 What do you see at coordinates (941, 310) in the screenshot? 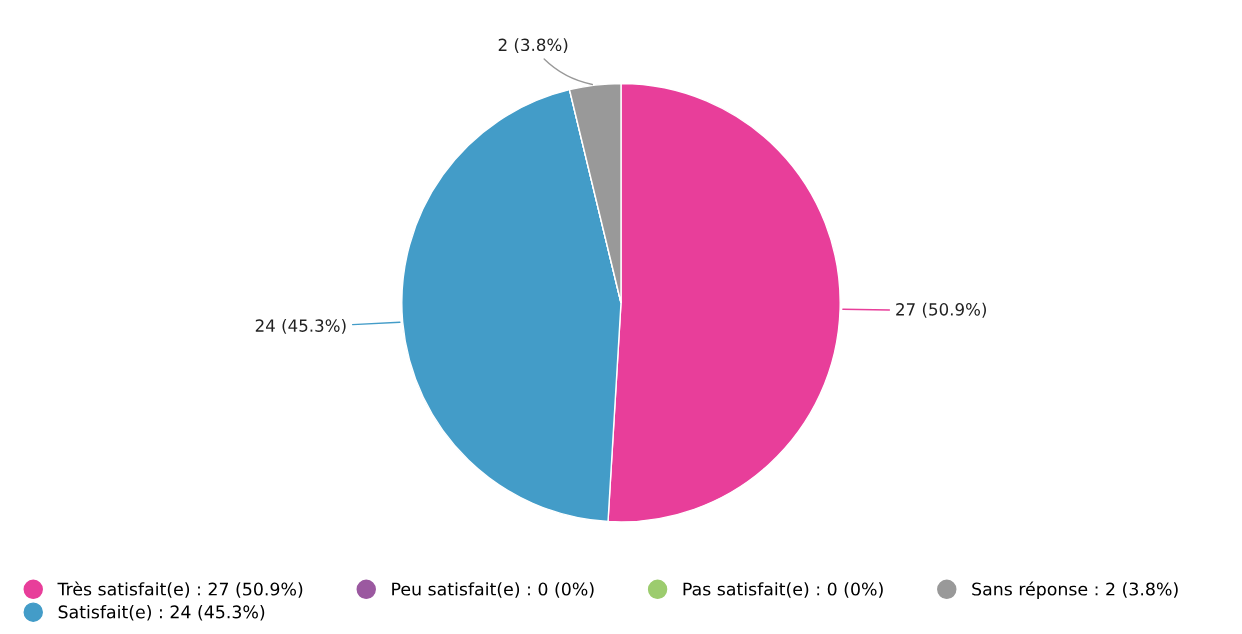
I see `data-label: 27 (50.9%)` at bounding box center [941, 310].